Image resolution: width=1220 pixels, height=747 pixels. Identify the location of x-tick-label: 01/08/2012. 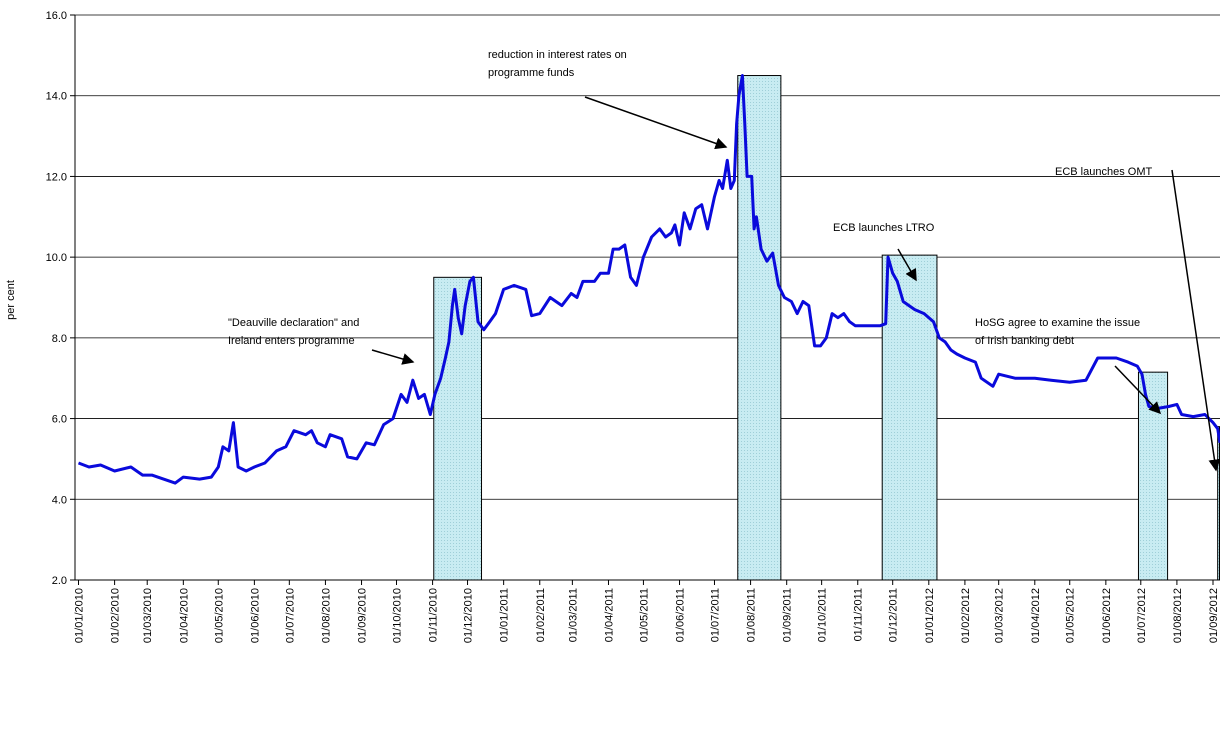
(1178, 615).